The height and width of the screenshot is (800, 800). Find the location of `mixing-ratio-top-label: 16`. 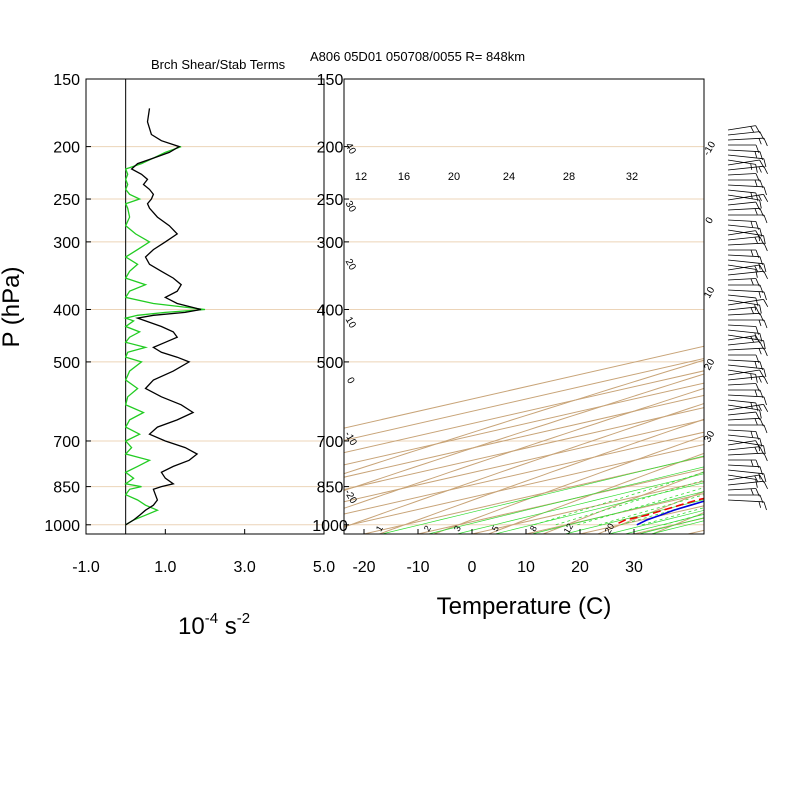

mixing-ratio-top-label: 16 is located at coordinates (404, 177).